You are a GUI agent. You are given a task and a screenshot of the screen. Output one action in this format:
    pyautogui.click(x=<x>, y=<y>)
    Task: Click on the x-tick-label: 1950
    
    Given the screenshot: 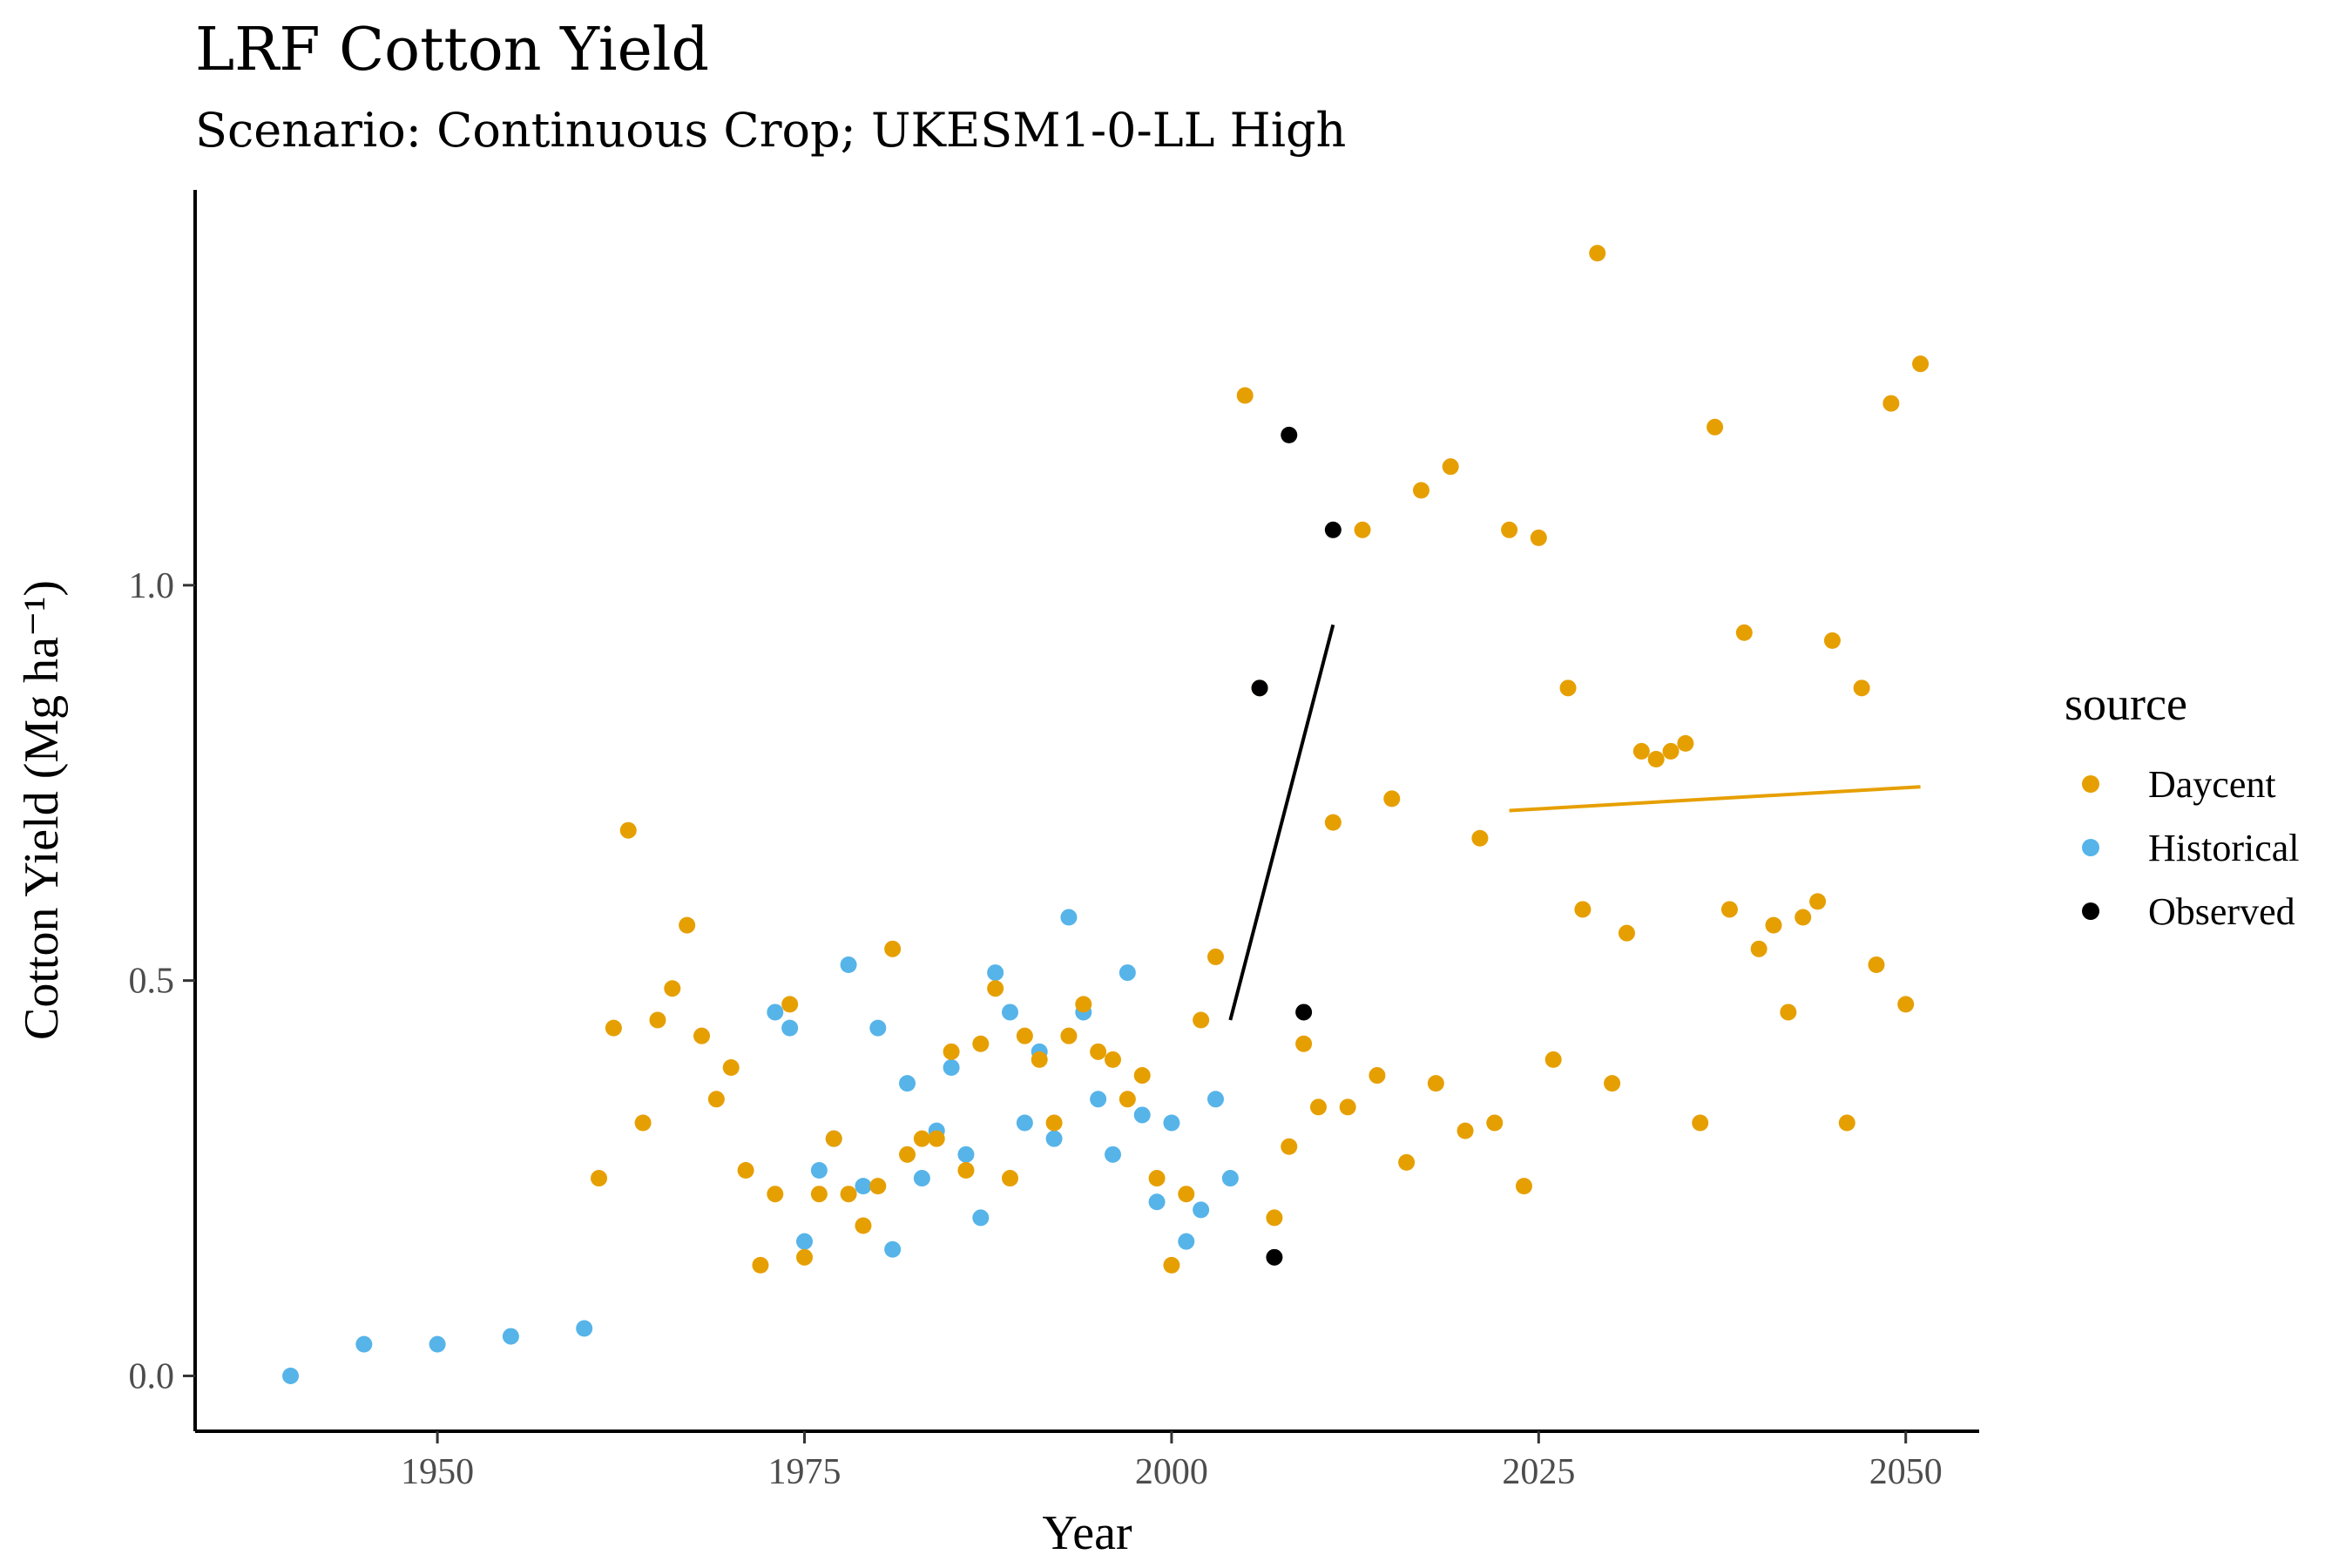 What is the action you would take?
    pyautogui.click(x=437, y=1472)
    